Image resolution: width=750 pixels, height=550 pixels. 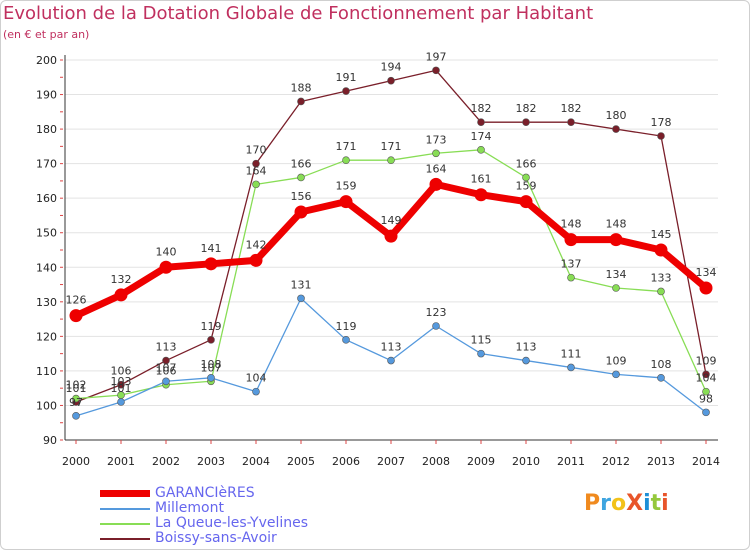 What do you see at coordinates (256, 150) in the screenshot?
I see `data-label-boissy-sans-avoir: 170` at bounding box center [256, 150].